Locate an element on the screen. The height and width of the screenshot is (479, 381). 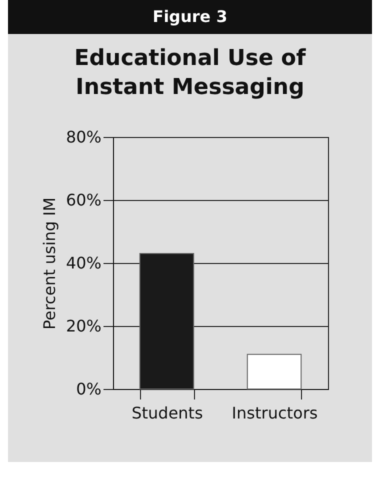
y-tick-label: 20% is located at coordinates (84, 326).